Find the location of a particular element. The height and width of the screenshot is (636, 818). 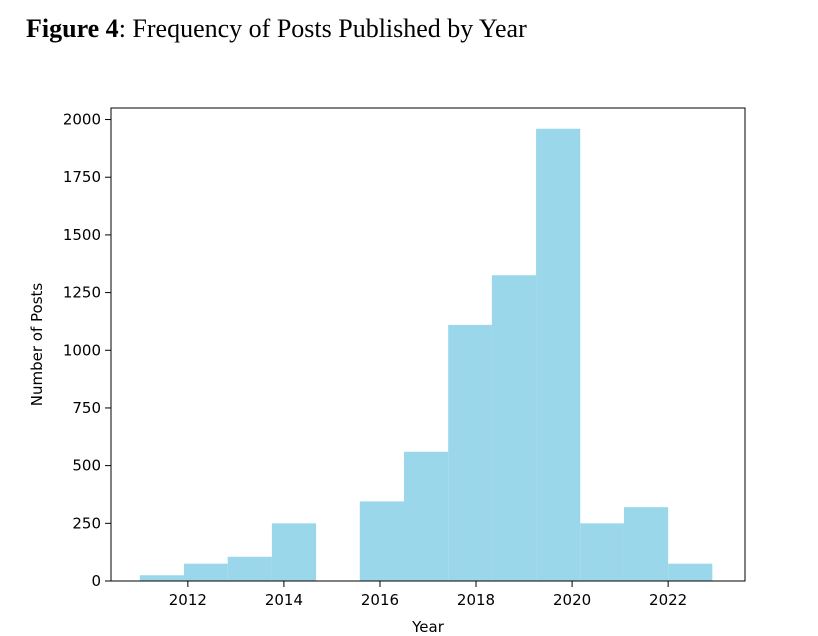

y-tick-label: 1250 is located at coordinates (82, 293).